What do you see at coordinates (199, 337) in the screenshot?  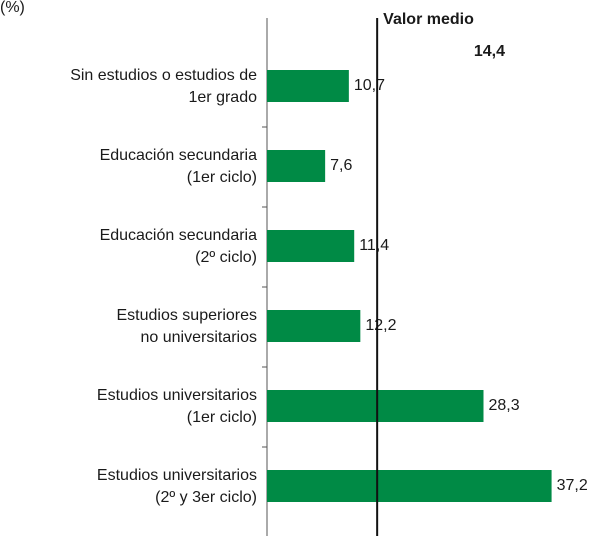 I see `category-label: no universitarios` at bounding box center [199, 337].